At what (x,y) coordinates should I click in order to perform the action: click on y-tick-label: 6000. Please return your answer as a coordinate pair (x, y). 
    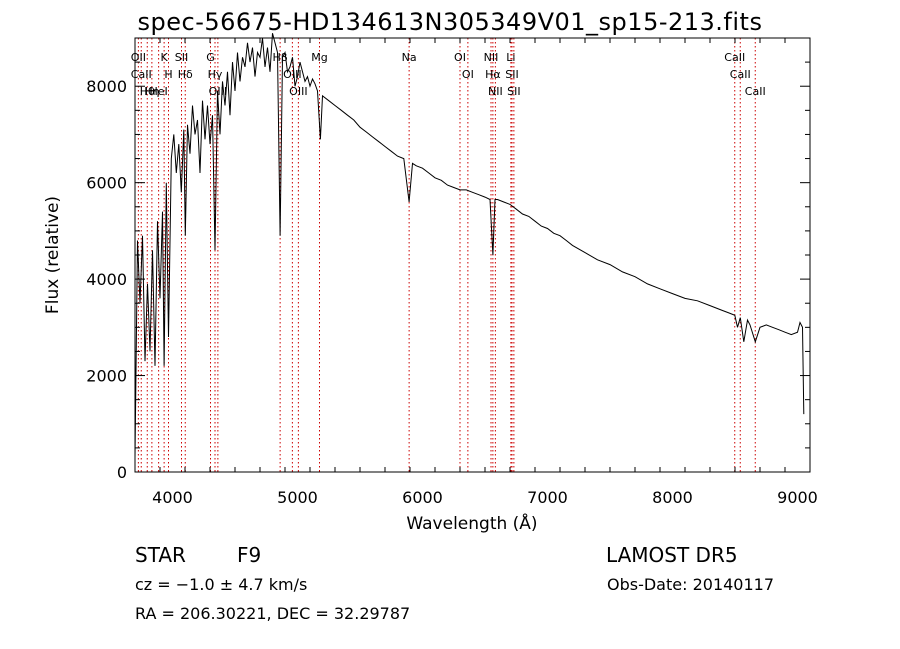
    Looking at the image, I should click on (106, 183).